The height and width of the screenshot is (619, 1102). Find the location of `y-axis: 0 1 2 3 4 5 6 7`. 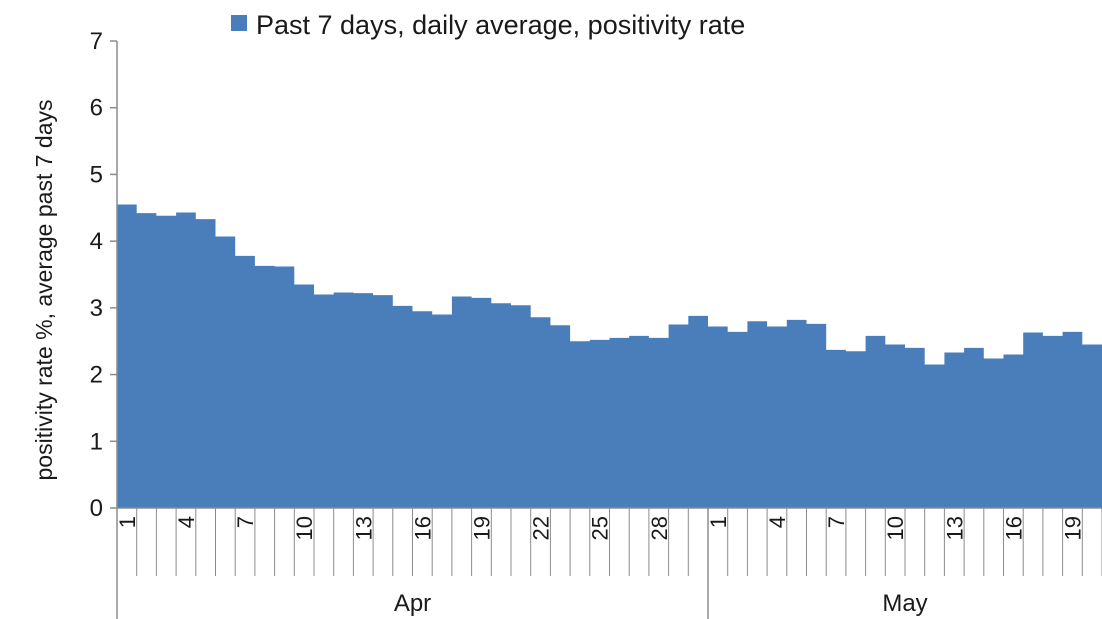

y-axis: 0 1 2 3 4 5 6 7 is located at coordinates (104, 275).